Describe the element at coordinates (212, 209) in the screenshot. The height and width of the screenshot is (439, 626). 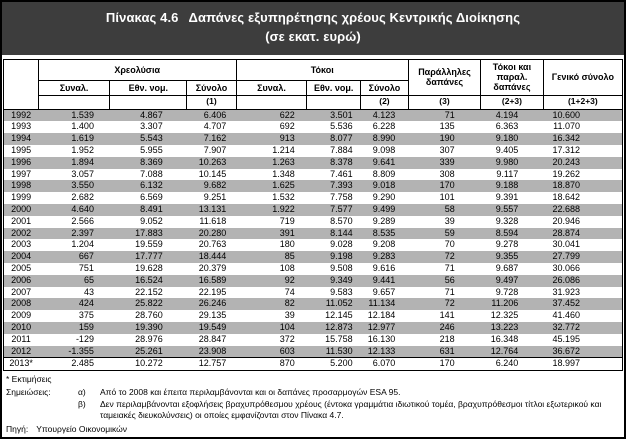
I see `value-cell: 13.131` at that location.